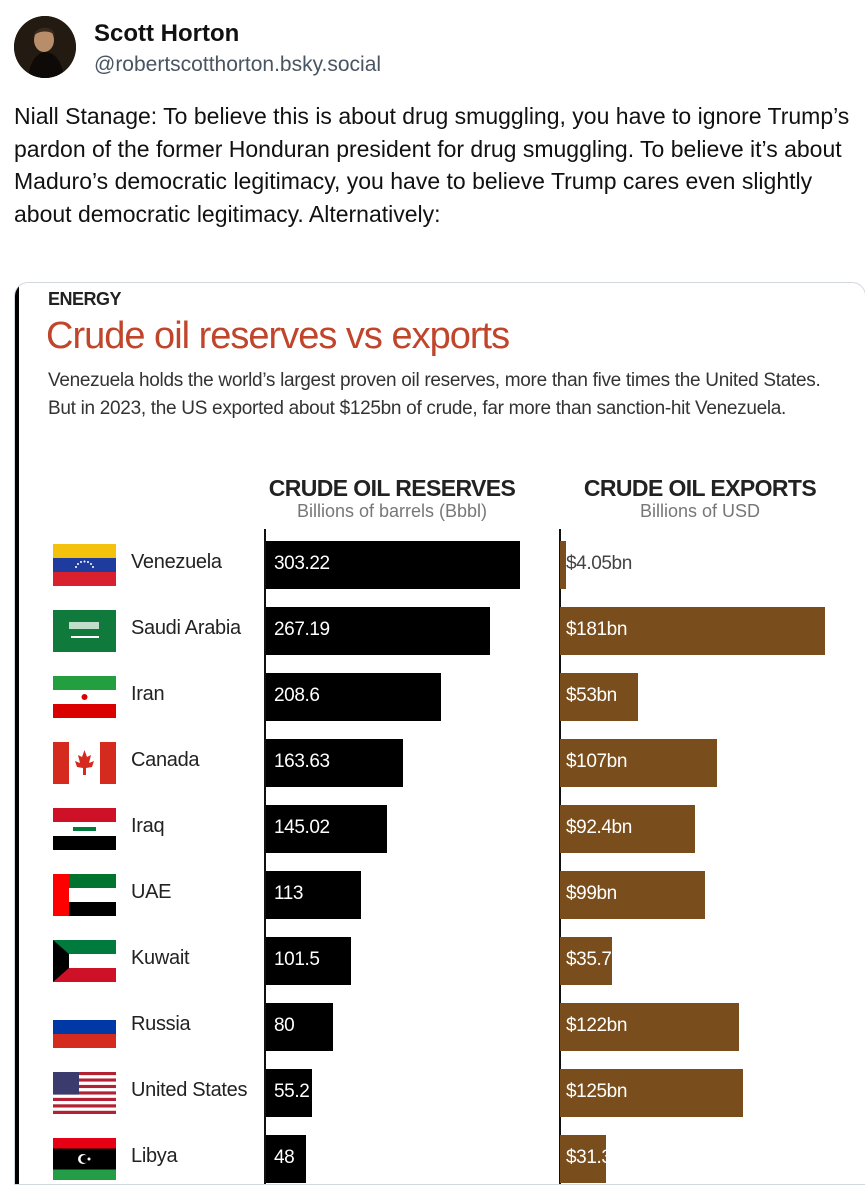  What do you see at coordinates (440, 1027) in the screenshot?
I see `chart-row: Russia 80 $122bn` at bounding box center [440, 1027].